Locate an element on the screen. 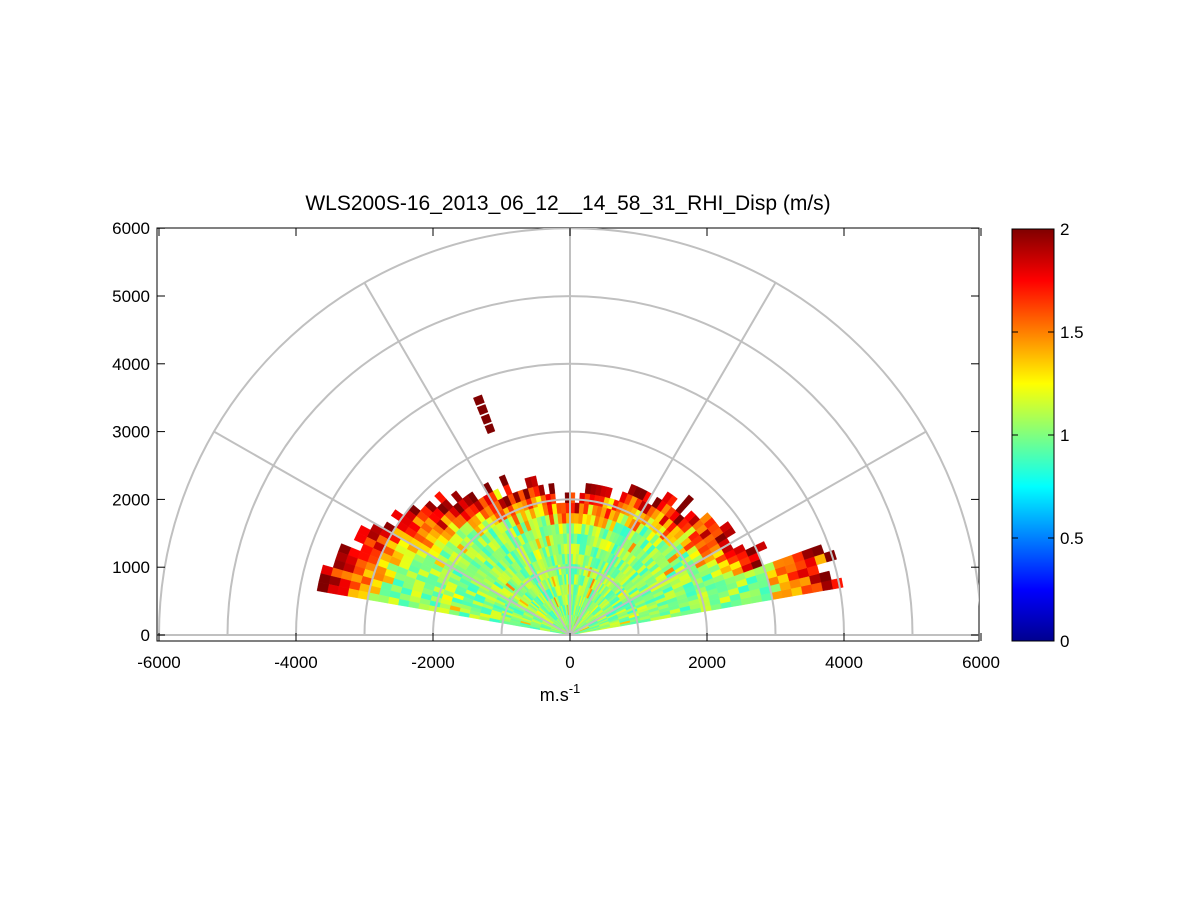 The width and height of the screenshot is (1201, 901). y-tick-label: 4000 is located at coordinates (131, 364).